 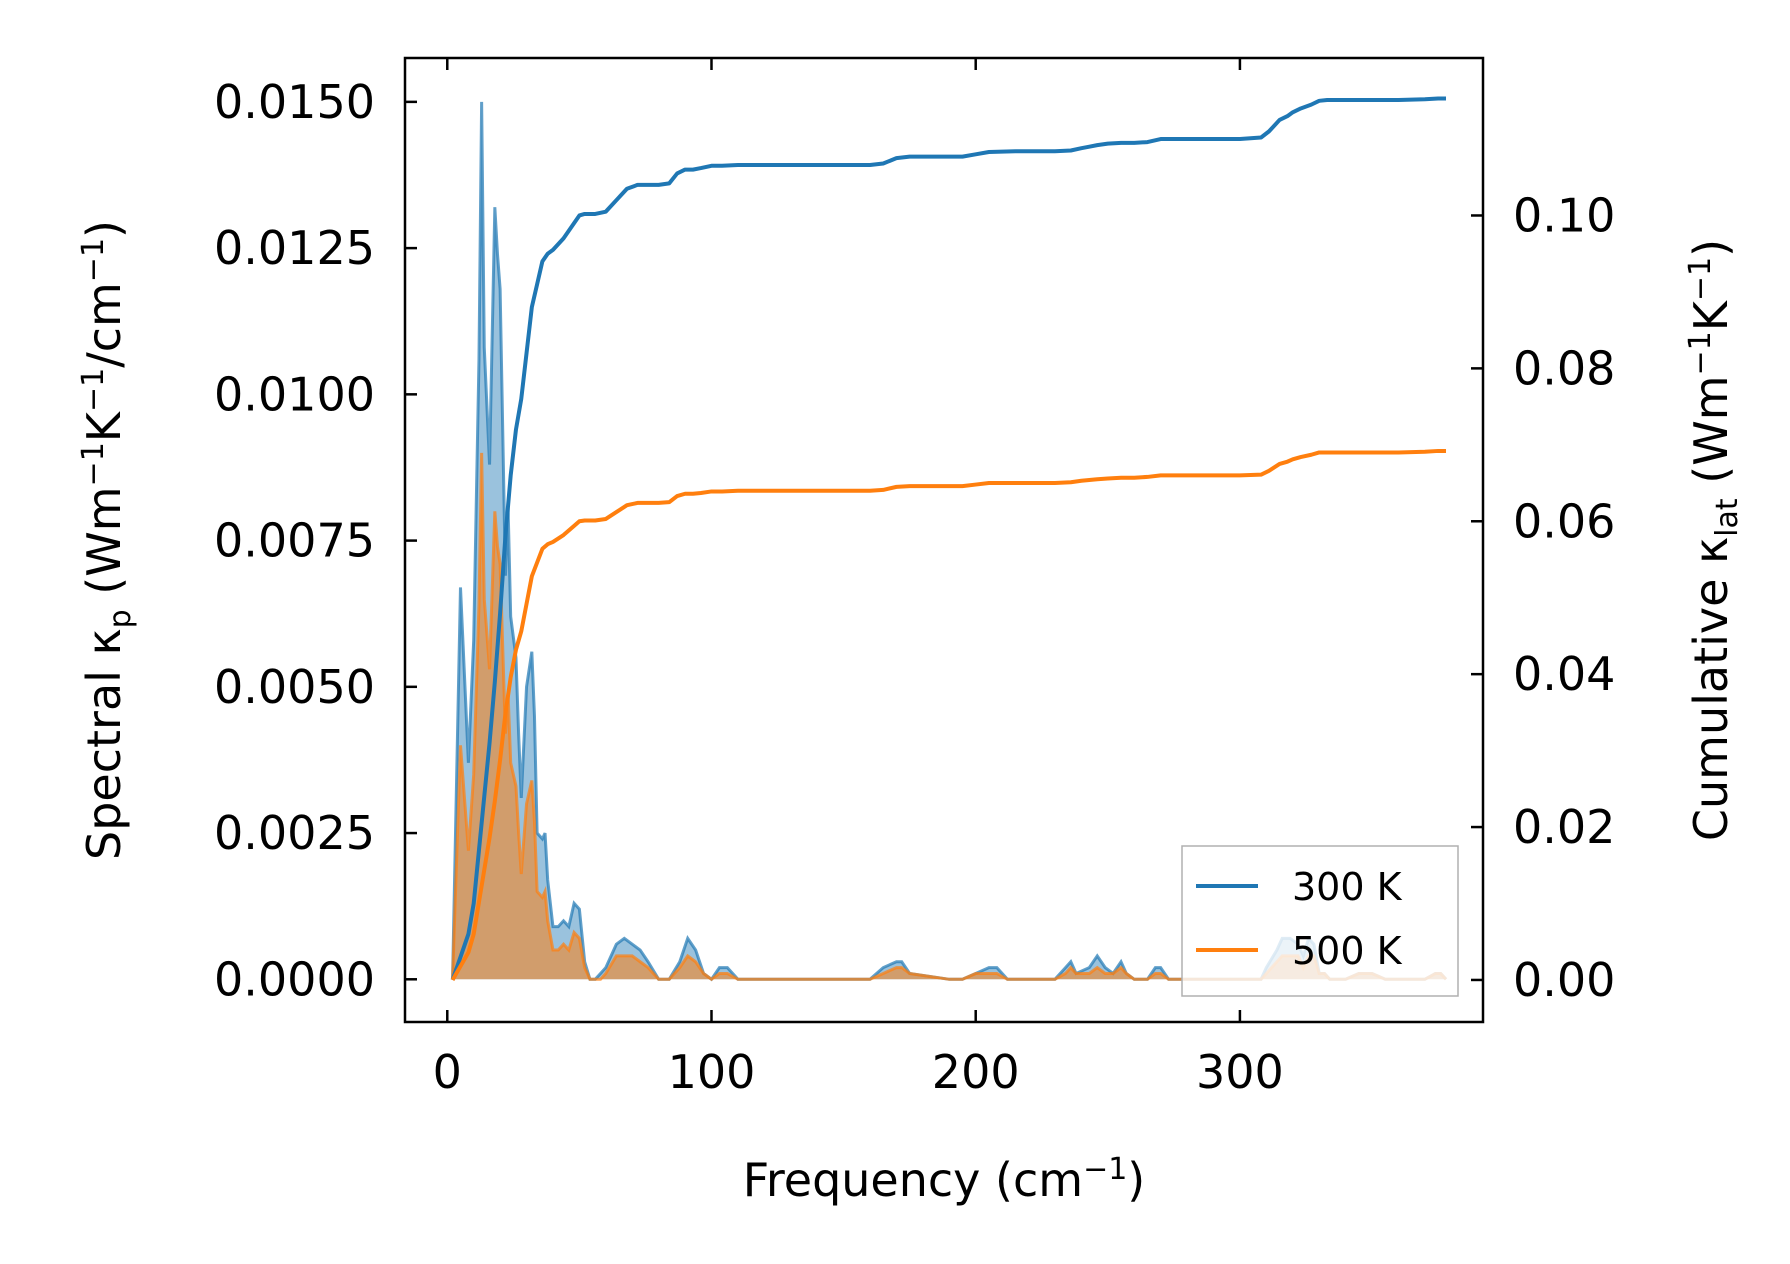 I want to click on right-y-axis-ticks: 0.00 0.02 0.04 0.06 0.08 0.10, so click(x=1543, y=597).